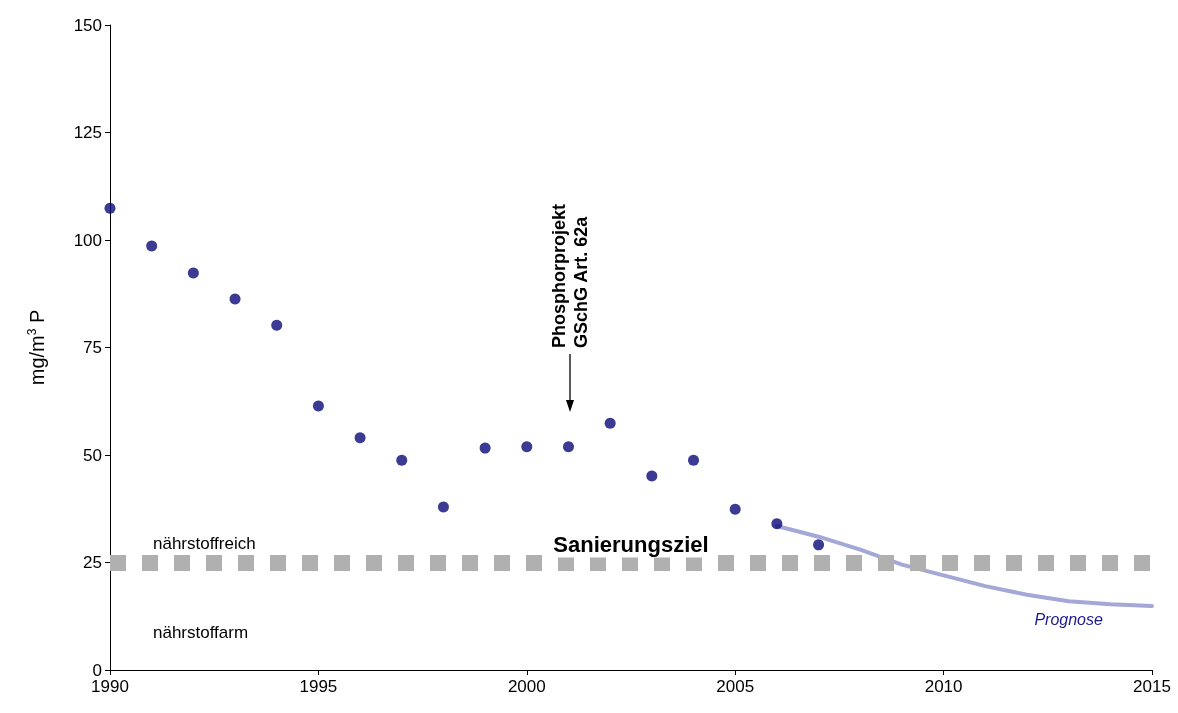 This screenshot has width=1178, height=713. What do you see at coordinates (87, 240) in the screenshot?
I see `y-tick-label: 100` at bounding box center [87, 240].